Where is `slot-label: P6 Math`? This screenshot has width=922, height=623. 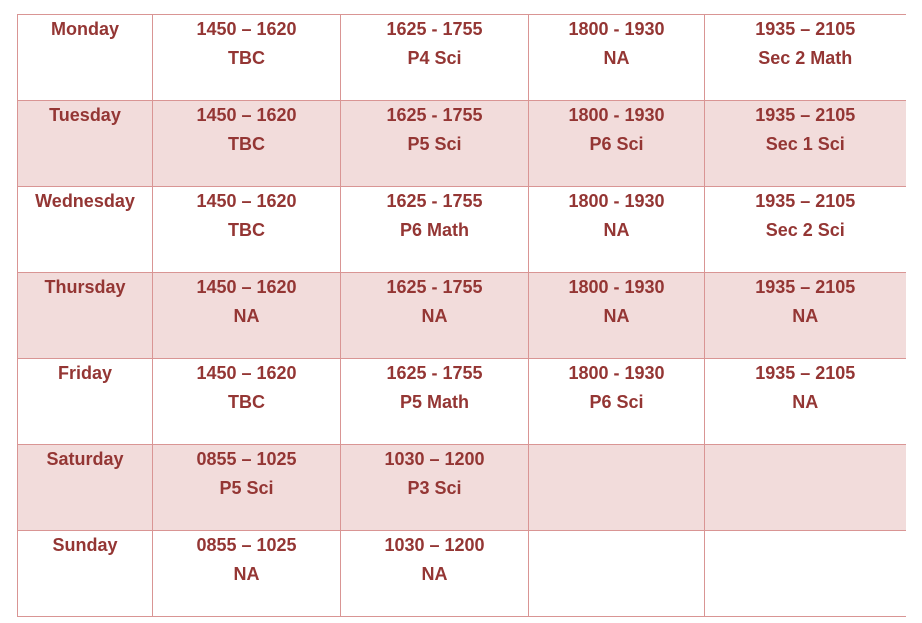
slot-label: P6 Math is located at coordinates (434, 230).